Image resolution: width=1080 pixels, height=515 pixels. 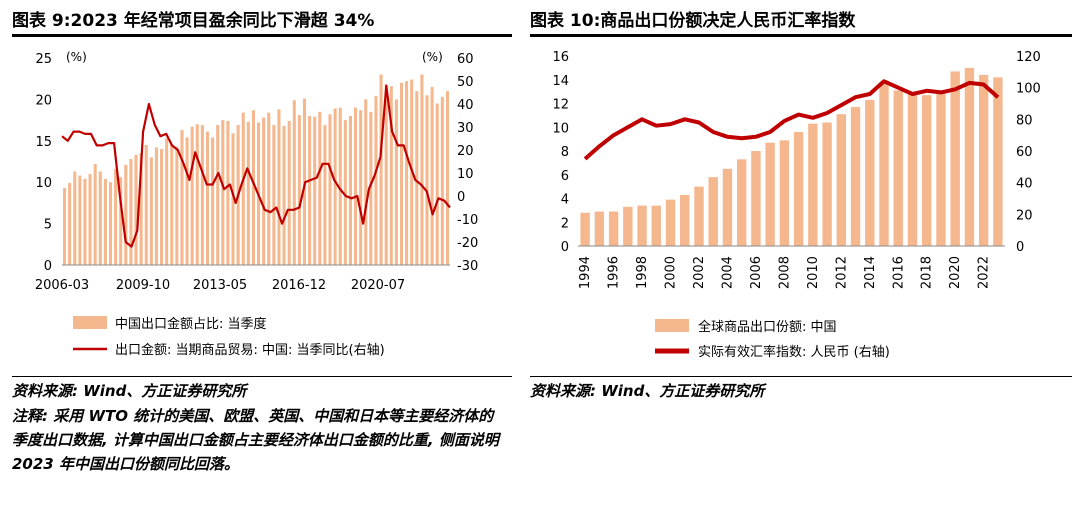 I want to click on left-y-tick: 5, so click(x=48, y=225).